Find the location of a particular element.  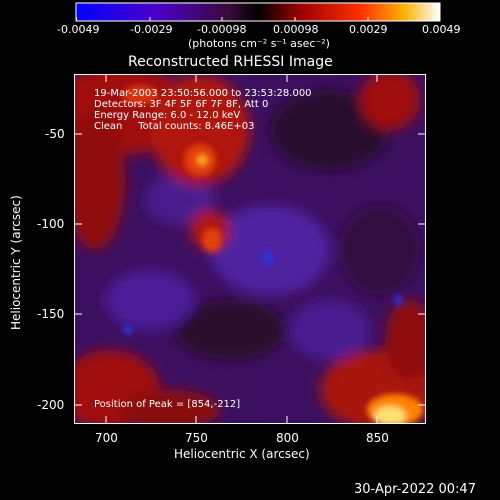

plot-title: Reconstructed RHESSI Image is located at coordinates (230, 62).